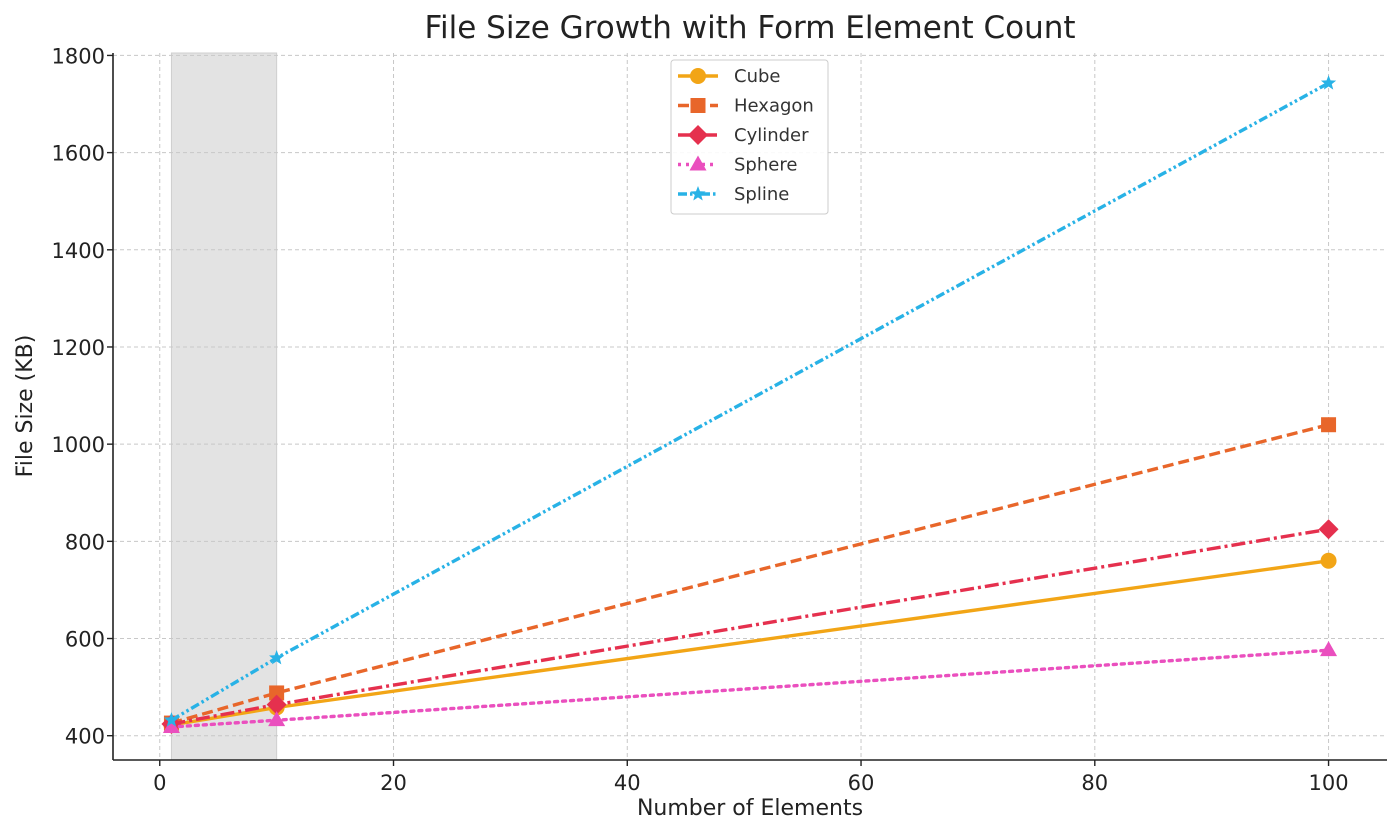  Describe the element at coordinates (25, 406) in the screenshot. I see `y-axis-label: File Size (KB)` at that location.